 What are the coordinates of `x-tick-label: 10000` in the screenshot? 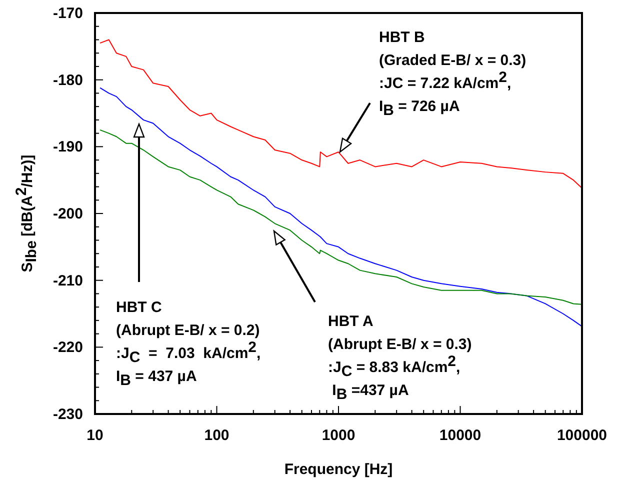 It's located at (460, 435).